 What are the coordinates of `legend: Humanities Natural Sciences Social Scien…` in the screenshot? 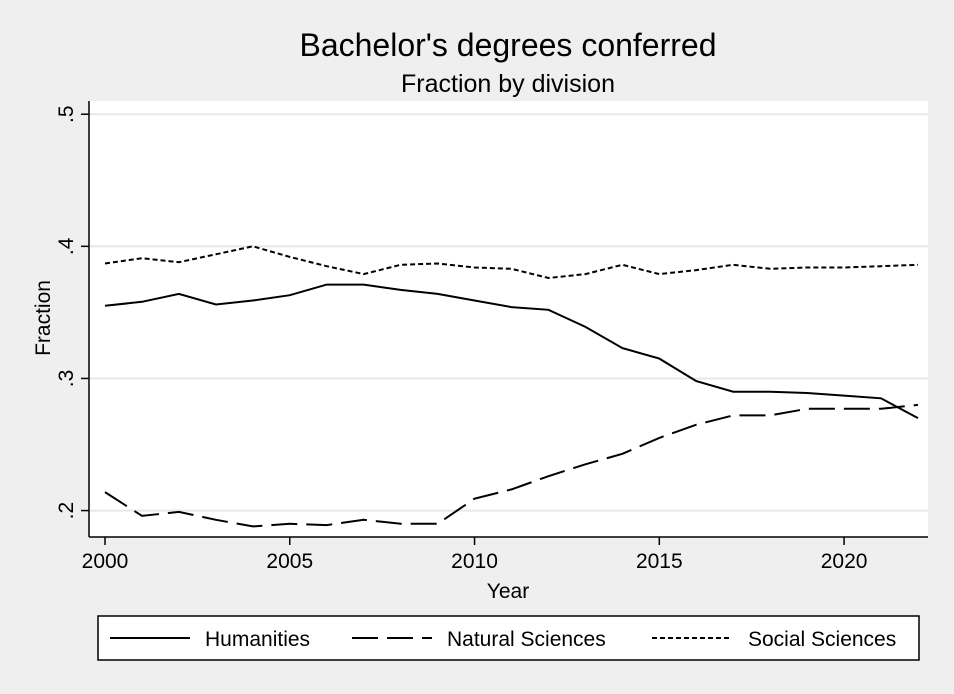 It's located at (508, 638).